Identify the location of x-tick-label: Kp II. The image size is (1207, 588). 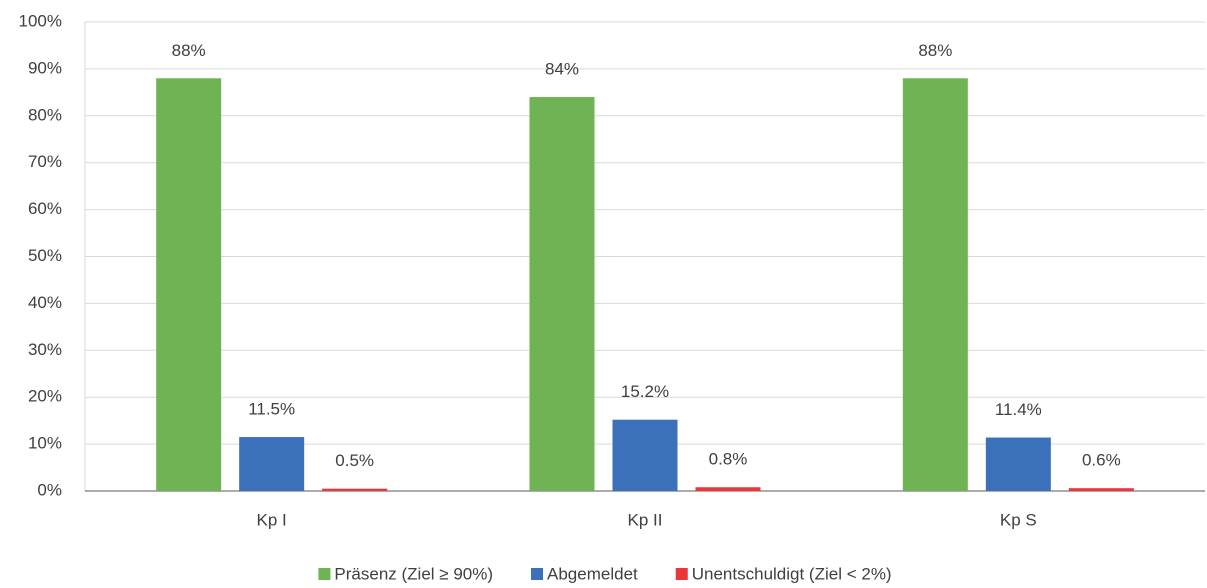
(645, 519).